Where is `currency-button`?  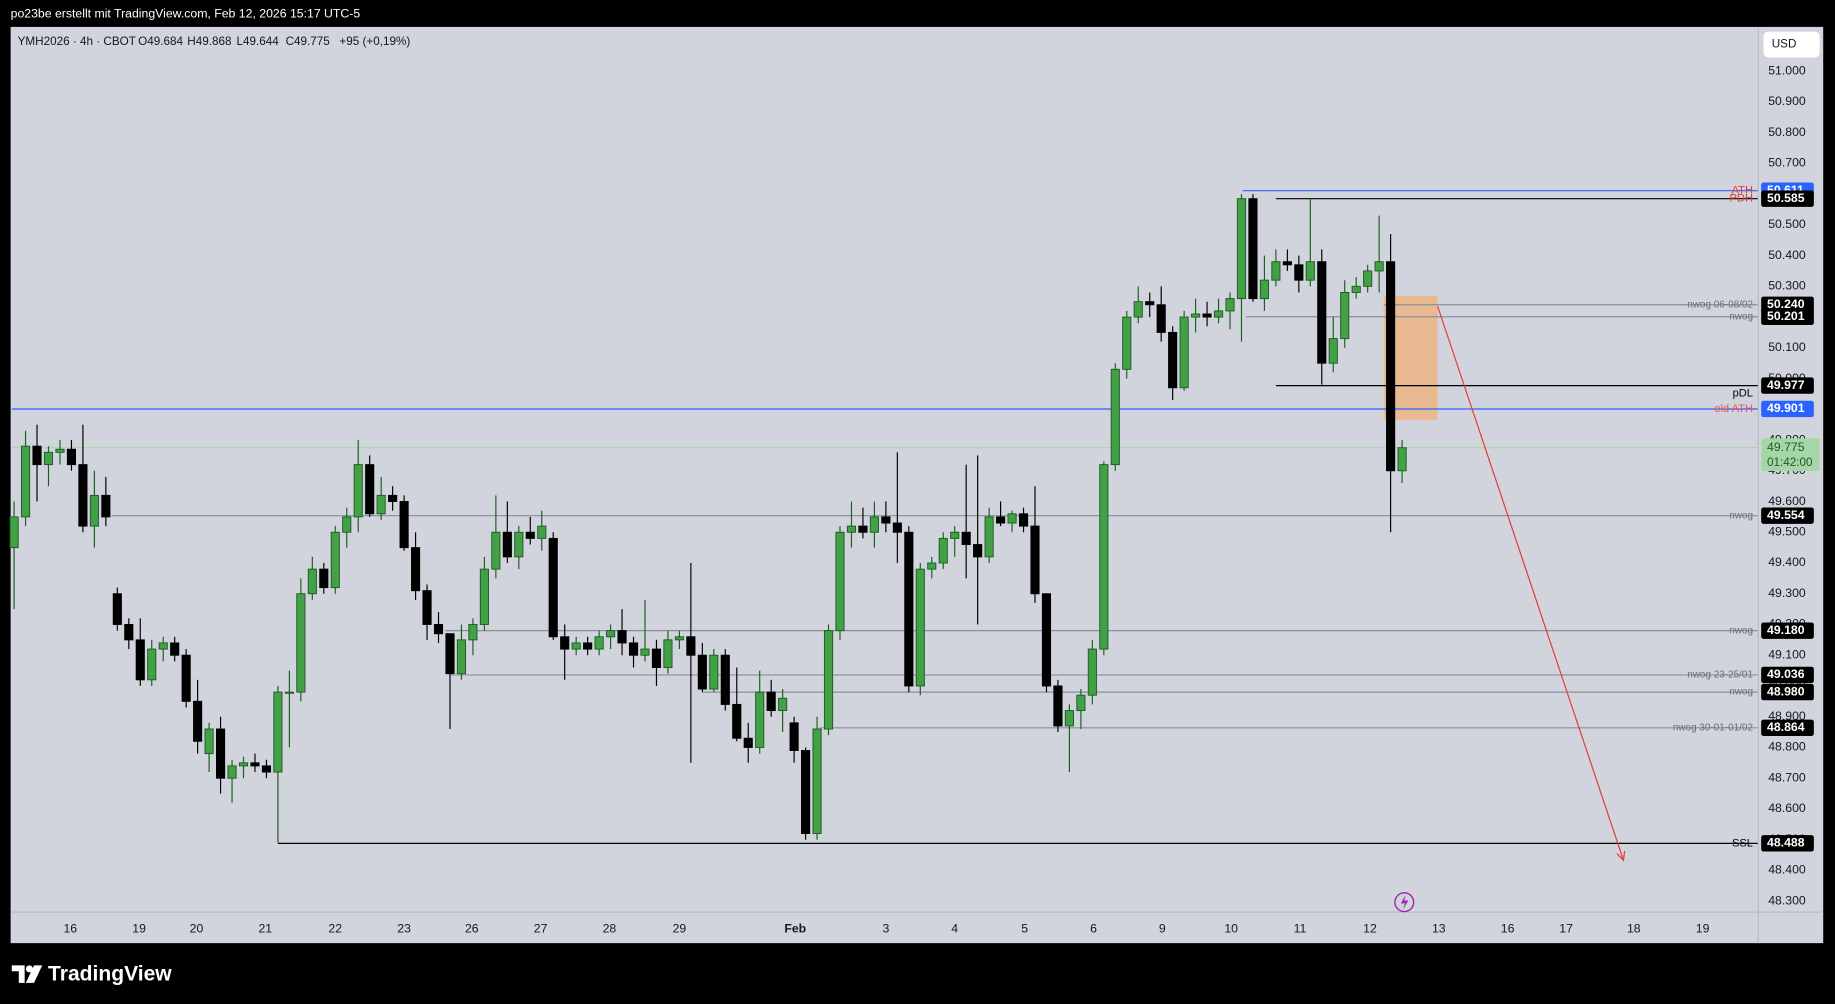 currency-button is located at coordinates (1791, 44).